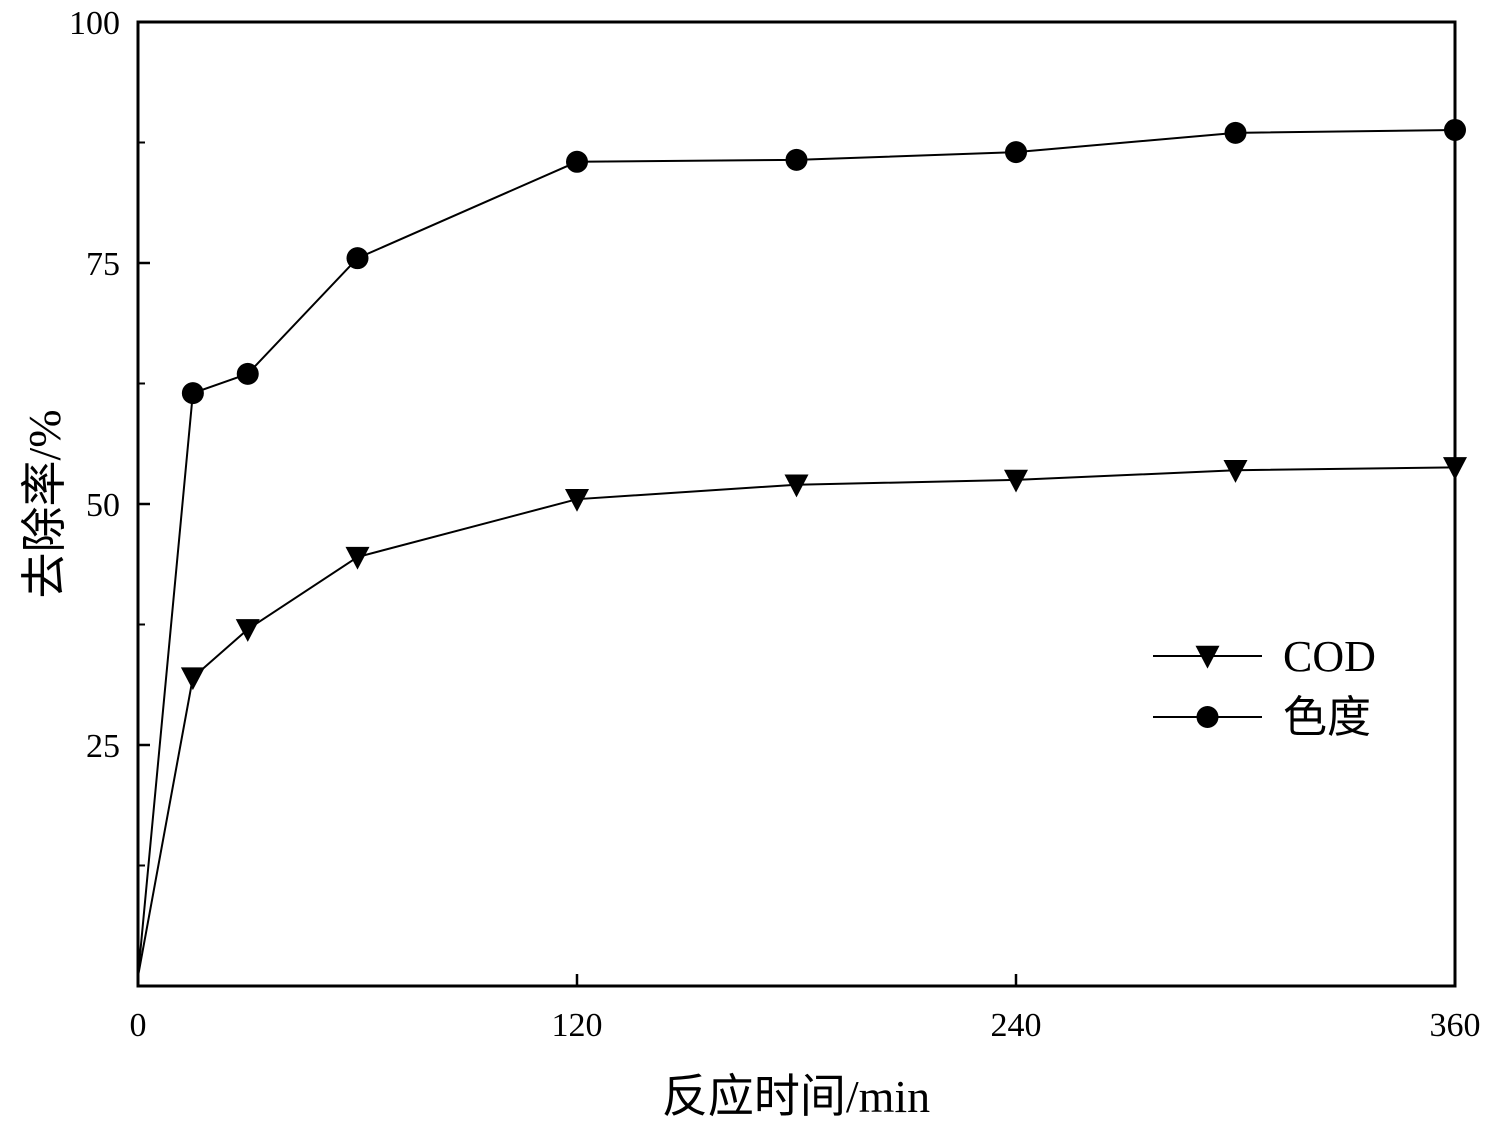 This screenshot has height=1131, width=1488. I want to click on y-tick-label: 75, so click(103, 264).